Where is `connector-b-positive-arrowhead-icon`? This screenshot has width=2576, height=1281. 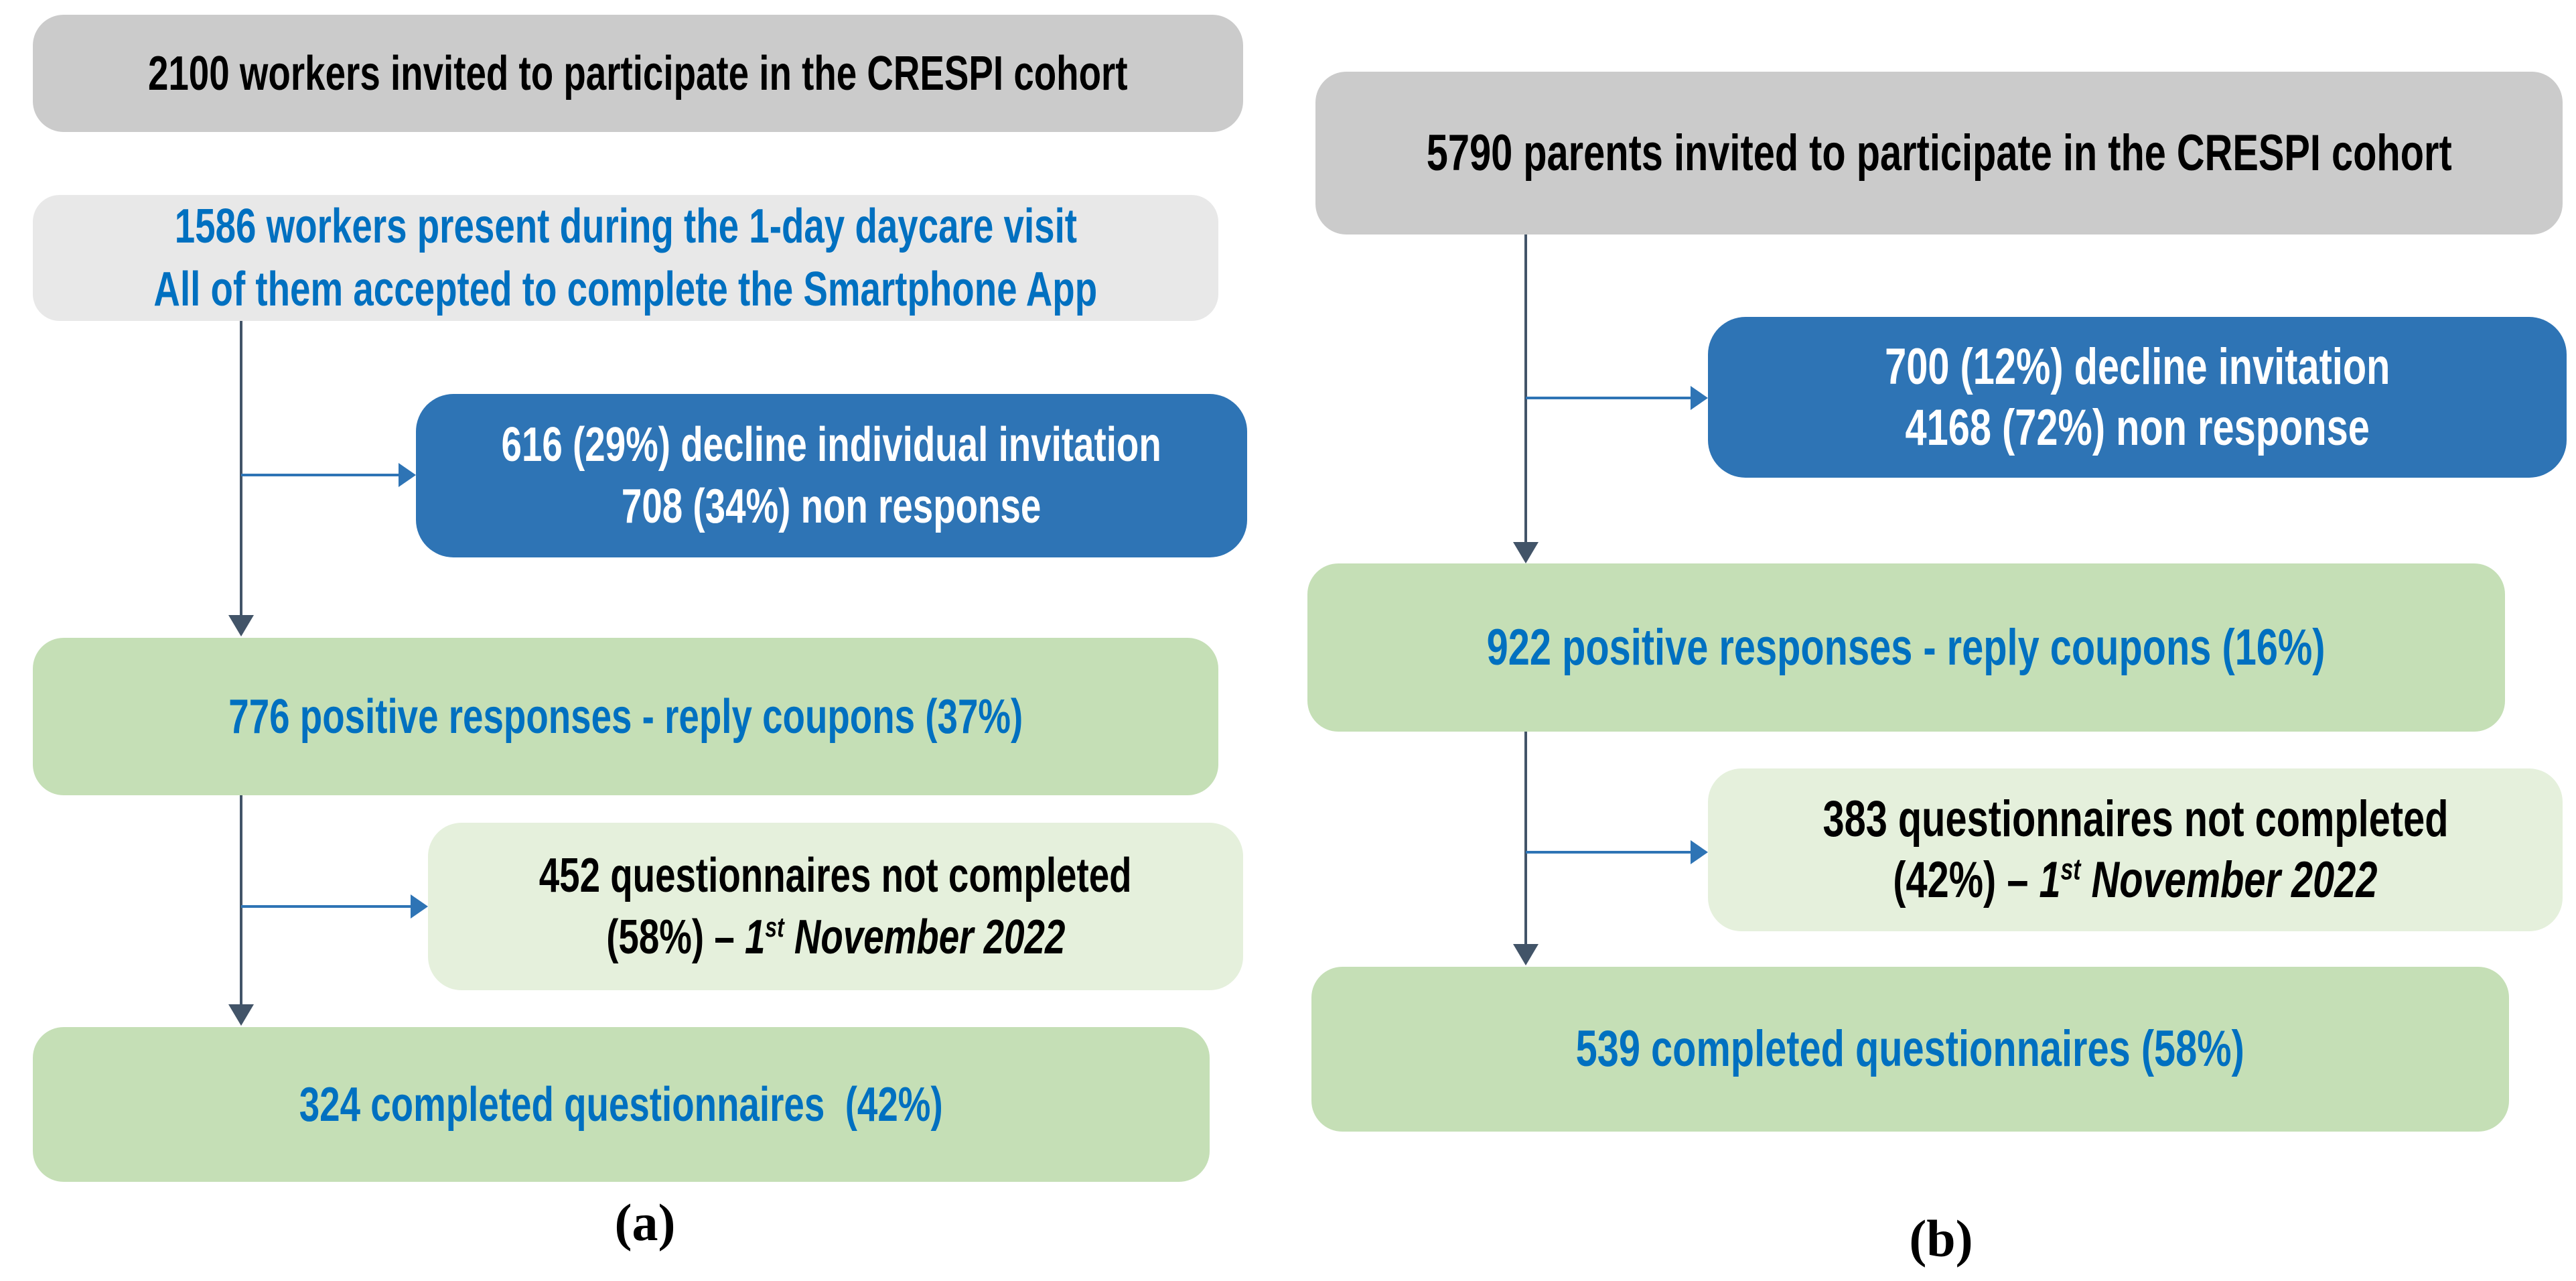
connector-b-positive-arrowhead-icon is located at coordinates (1526, 552).